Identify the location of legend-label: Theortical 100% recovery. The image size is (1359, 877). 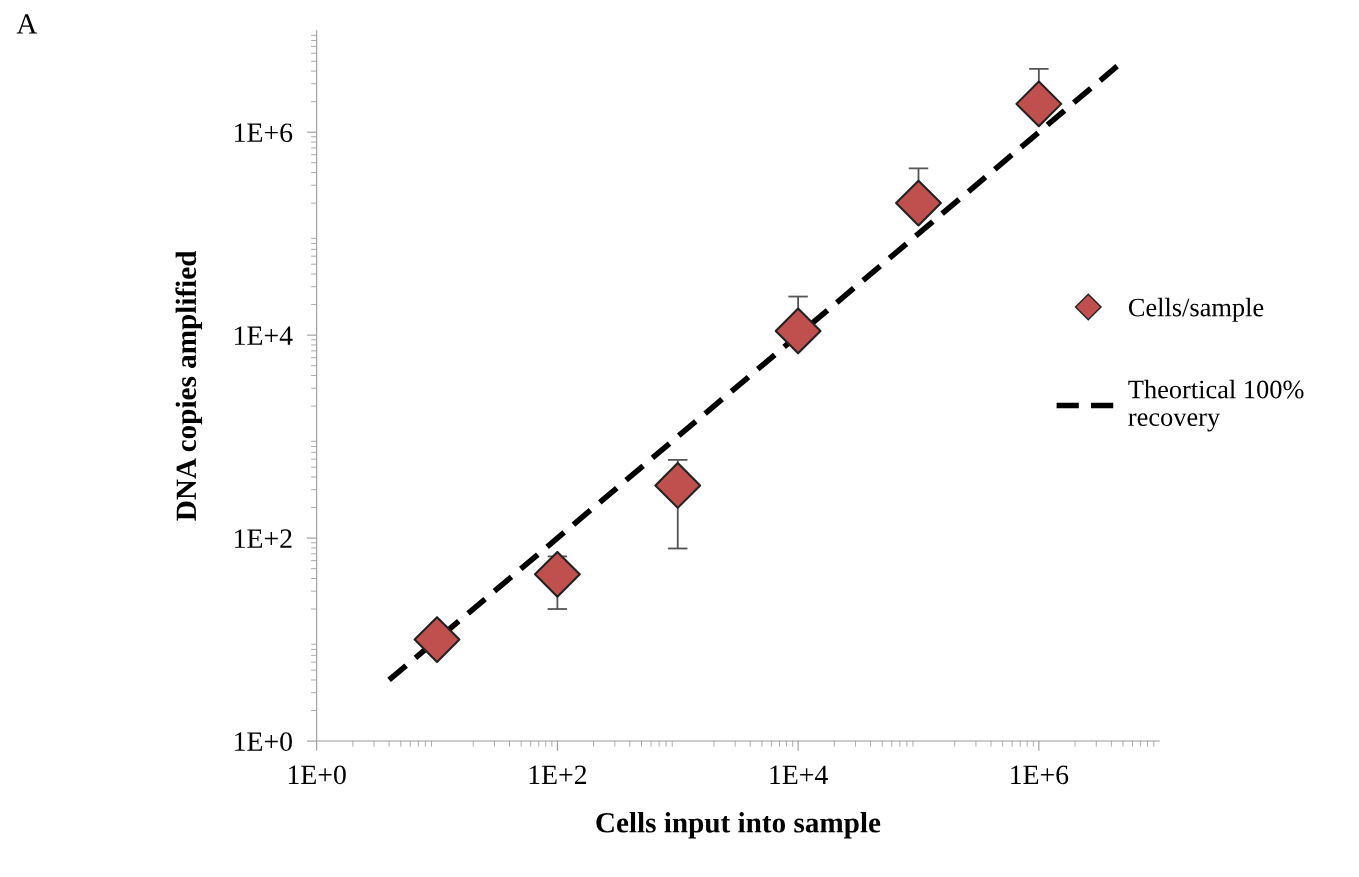
(1216, 405).